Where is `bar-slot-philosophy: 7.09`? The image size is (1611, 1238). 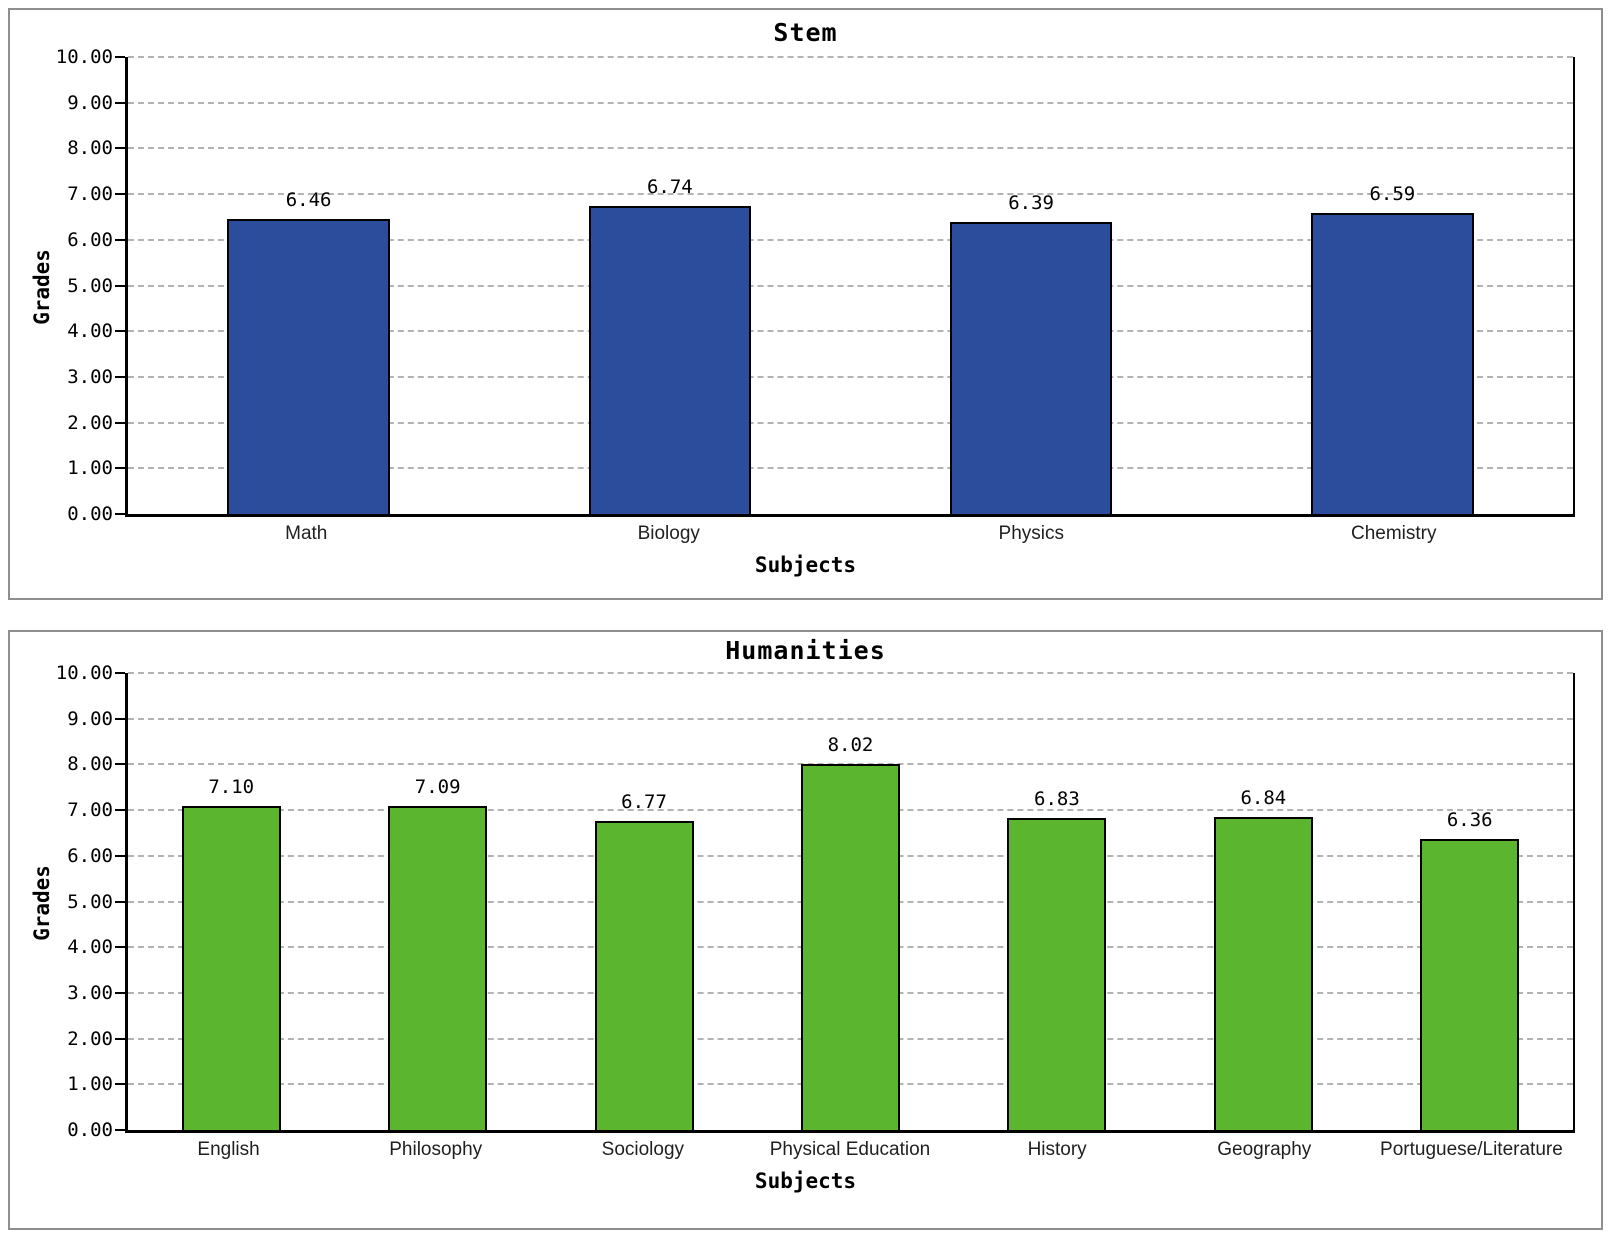
bar-slot-philosophy: 7.09 is located at coordinates (437, 901).